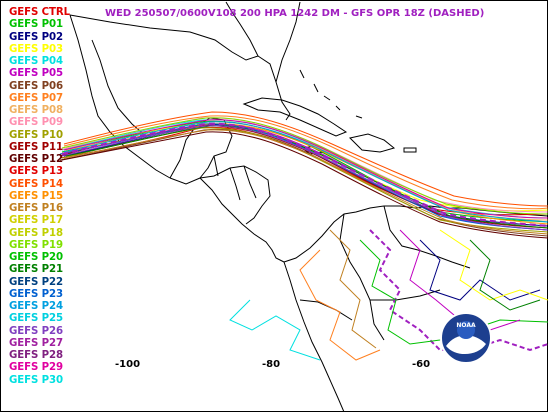  What do you see at coordinates (36, 257) in the screenshot?
I see `legend-entry: GEFS P20` at bounding box center [36, 257].